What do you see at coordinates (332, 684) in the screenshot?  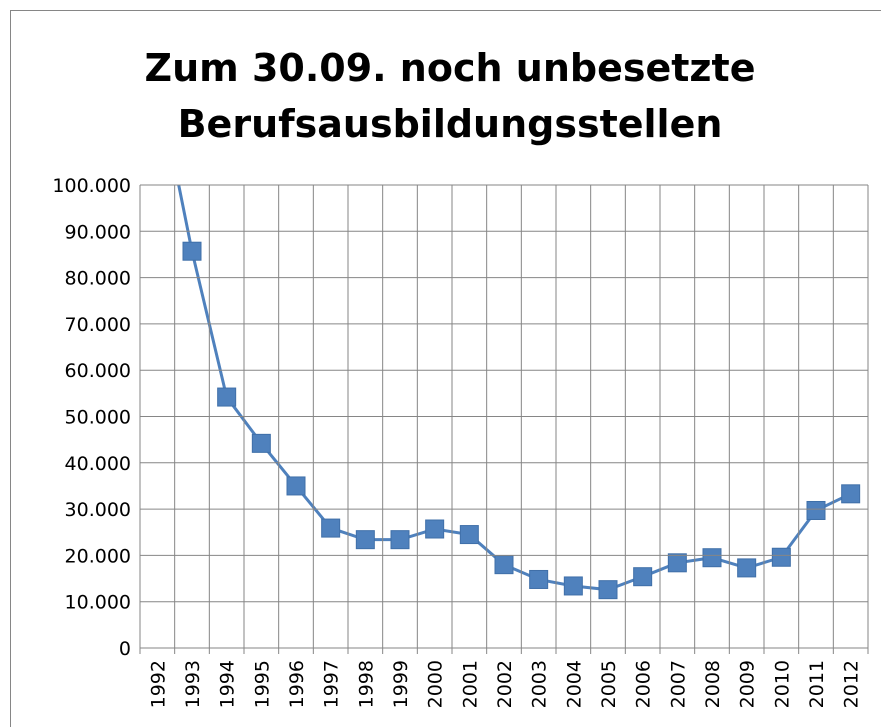 I see `x-tick-label: 1997` at bounding box center [332, 684].